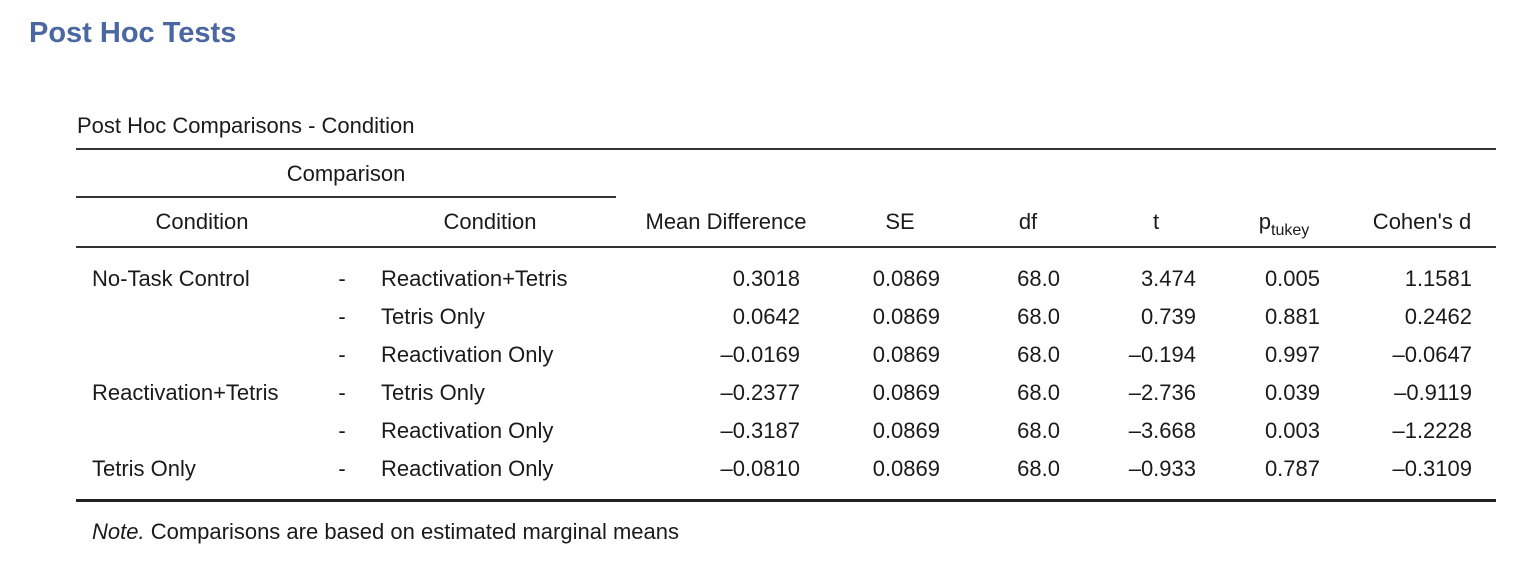 This screenshot has width=1534, height=588. What do you see at coordinates (1292, 430) in the screenshot?
I see `cell-p-tukey: 0.003` at bounding box center [1292, 430].